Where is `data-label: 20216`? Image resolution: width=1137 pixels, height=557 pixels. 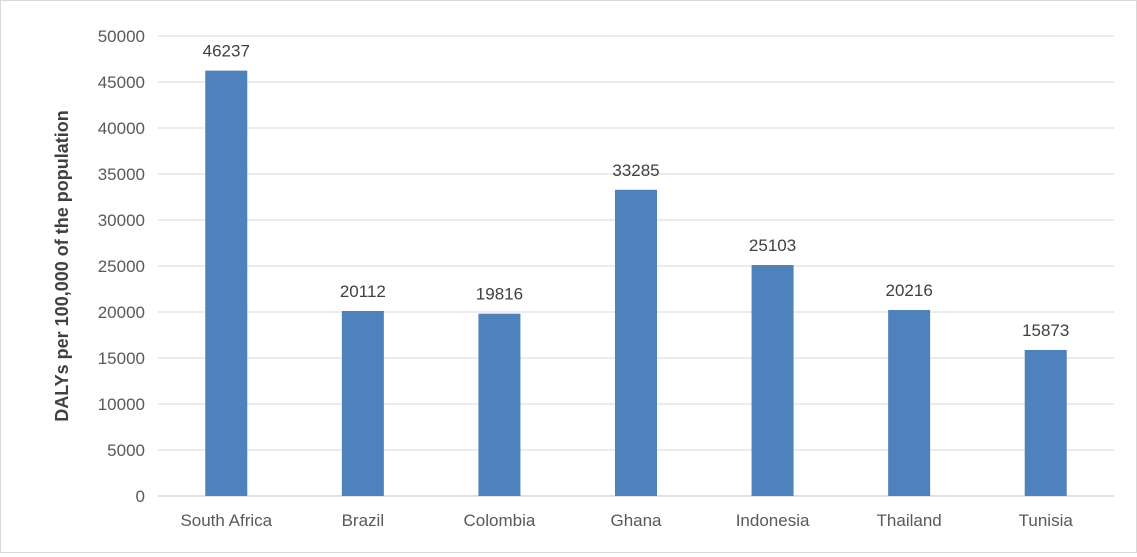
data-label: 20216 is located at coordinates (909, 290).